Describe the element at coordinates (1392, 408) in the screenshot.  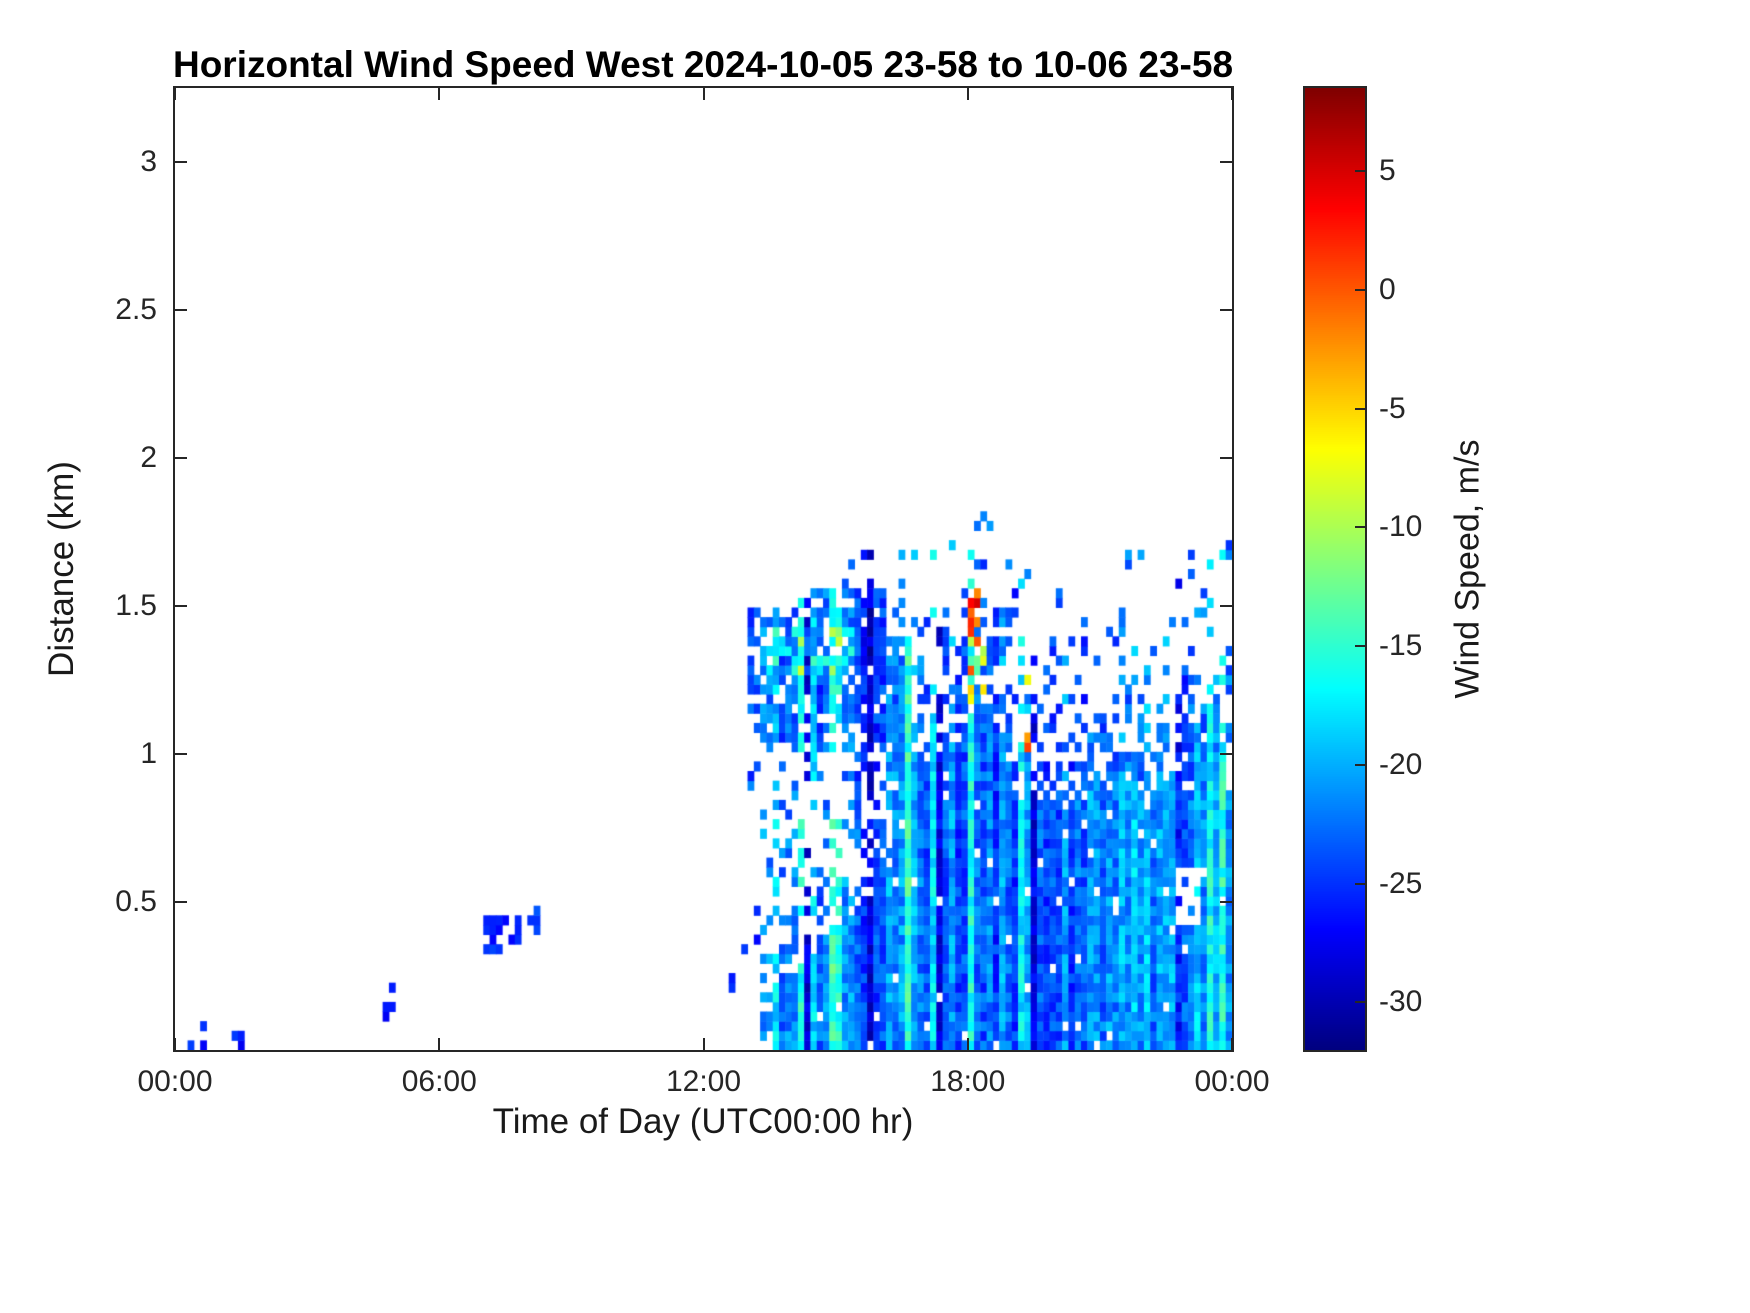
I see `colorbar-tick-label: -5` at that location.